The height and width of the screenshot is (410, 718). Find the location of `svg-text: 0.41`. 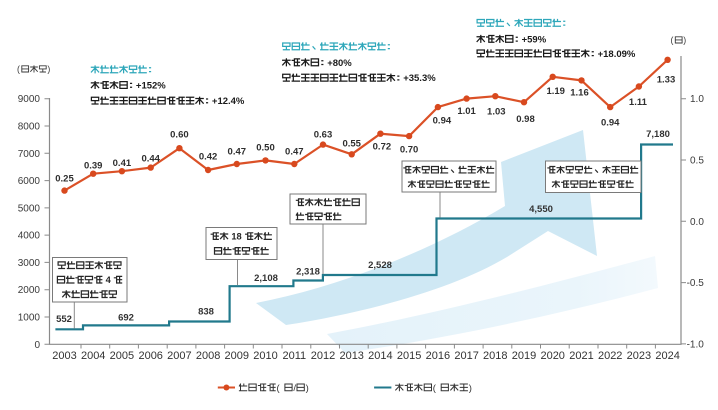

svg-text: 0.41 is located at coordinates (122, 163).